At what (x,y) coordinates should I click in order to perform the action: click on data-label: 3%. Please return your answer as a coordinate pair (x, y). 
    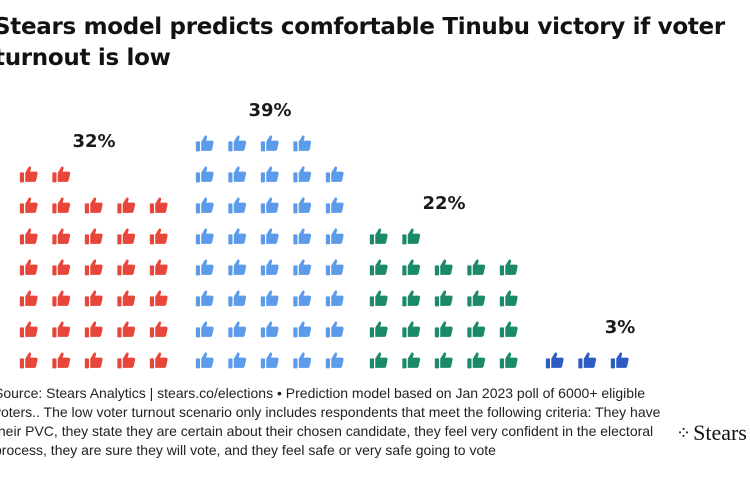
    Looking at the image, I should click on (620, 327).